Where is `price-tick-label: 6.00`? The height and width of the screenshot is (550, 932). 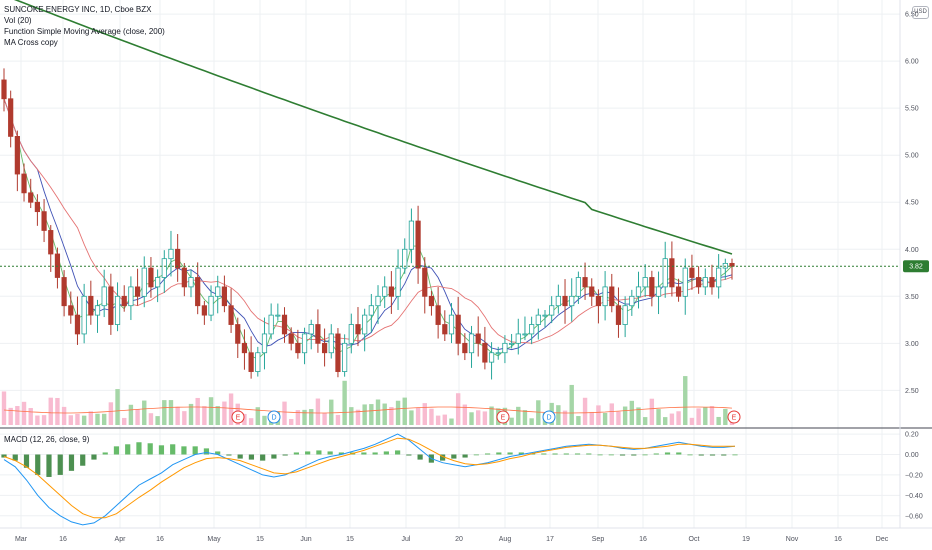 price-tick-label: 6.00 is located at coordinates (912, 62).